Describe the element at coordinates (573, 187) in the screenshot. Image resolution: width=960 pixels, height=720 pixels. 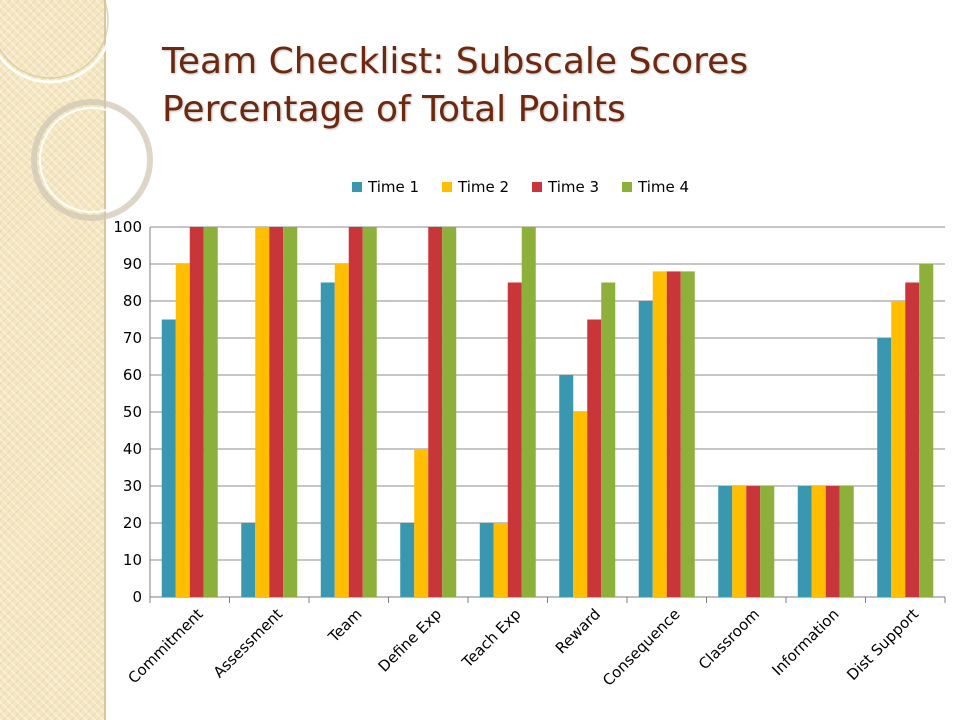
I see `legend-label: Time 3` at that location.